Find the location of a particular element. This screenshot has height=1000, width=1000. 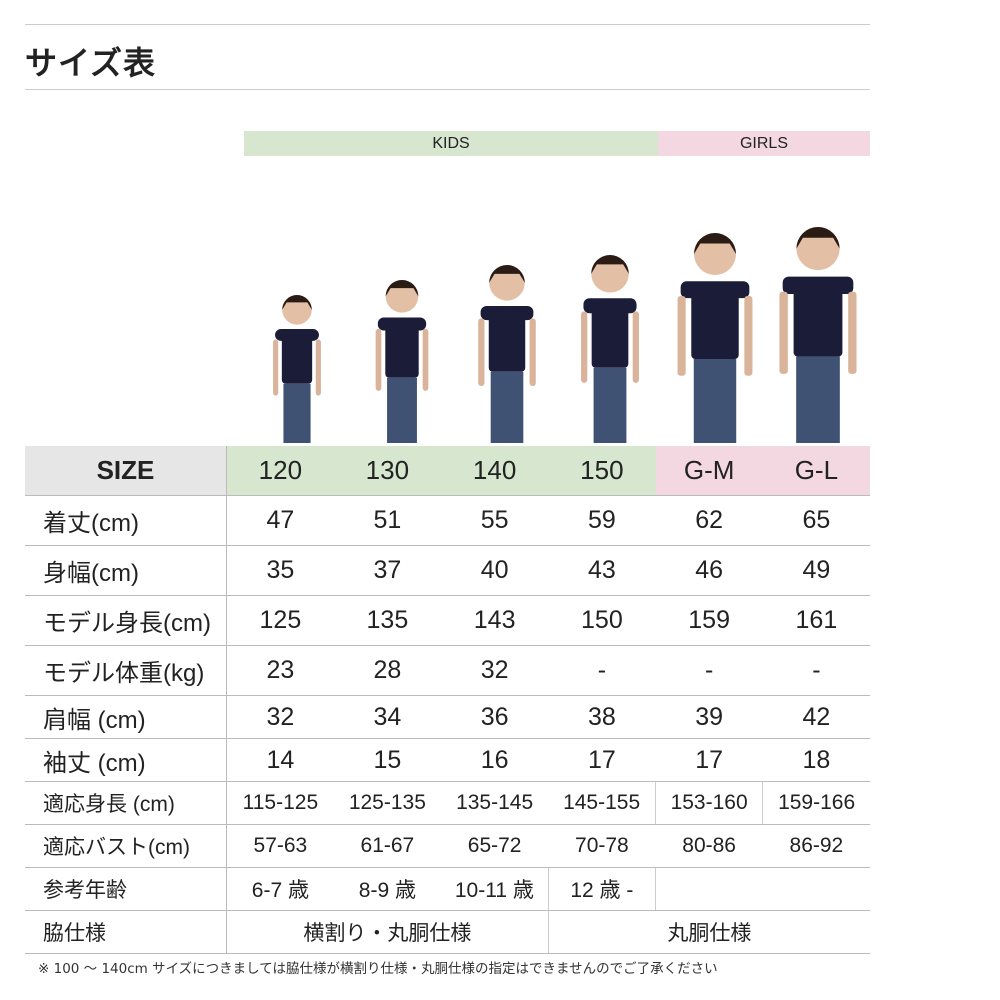

table-row: 袖丈 (cm) 14 15 16 17 17 18 is located at coordinates (447, 760).